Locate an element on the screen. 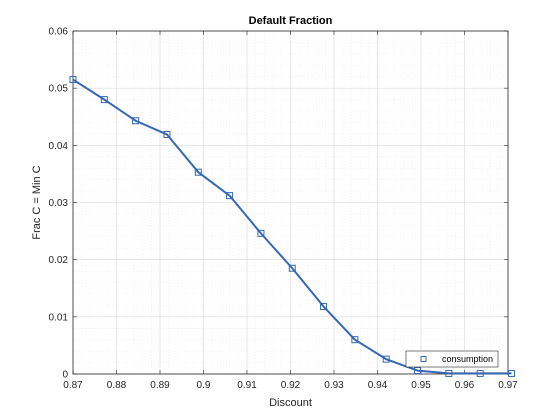  x-tick-label: 0.96 is located at coordinates (465, 385).